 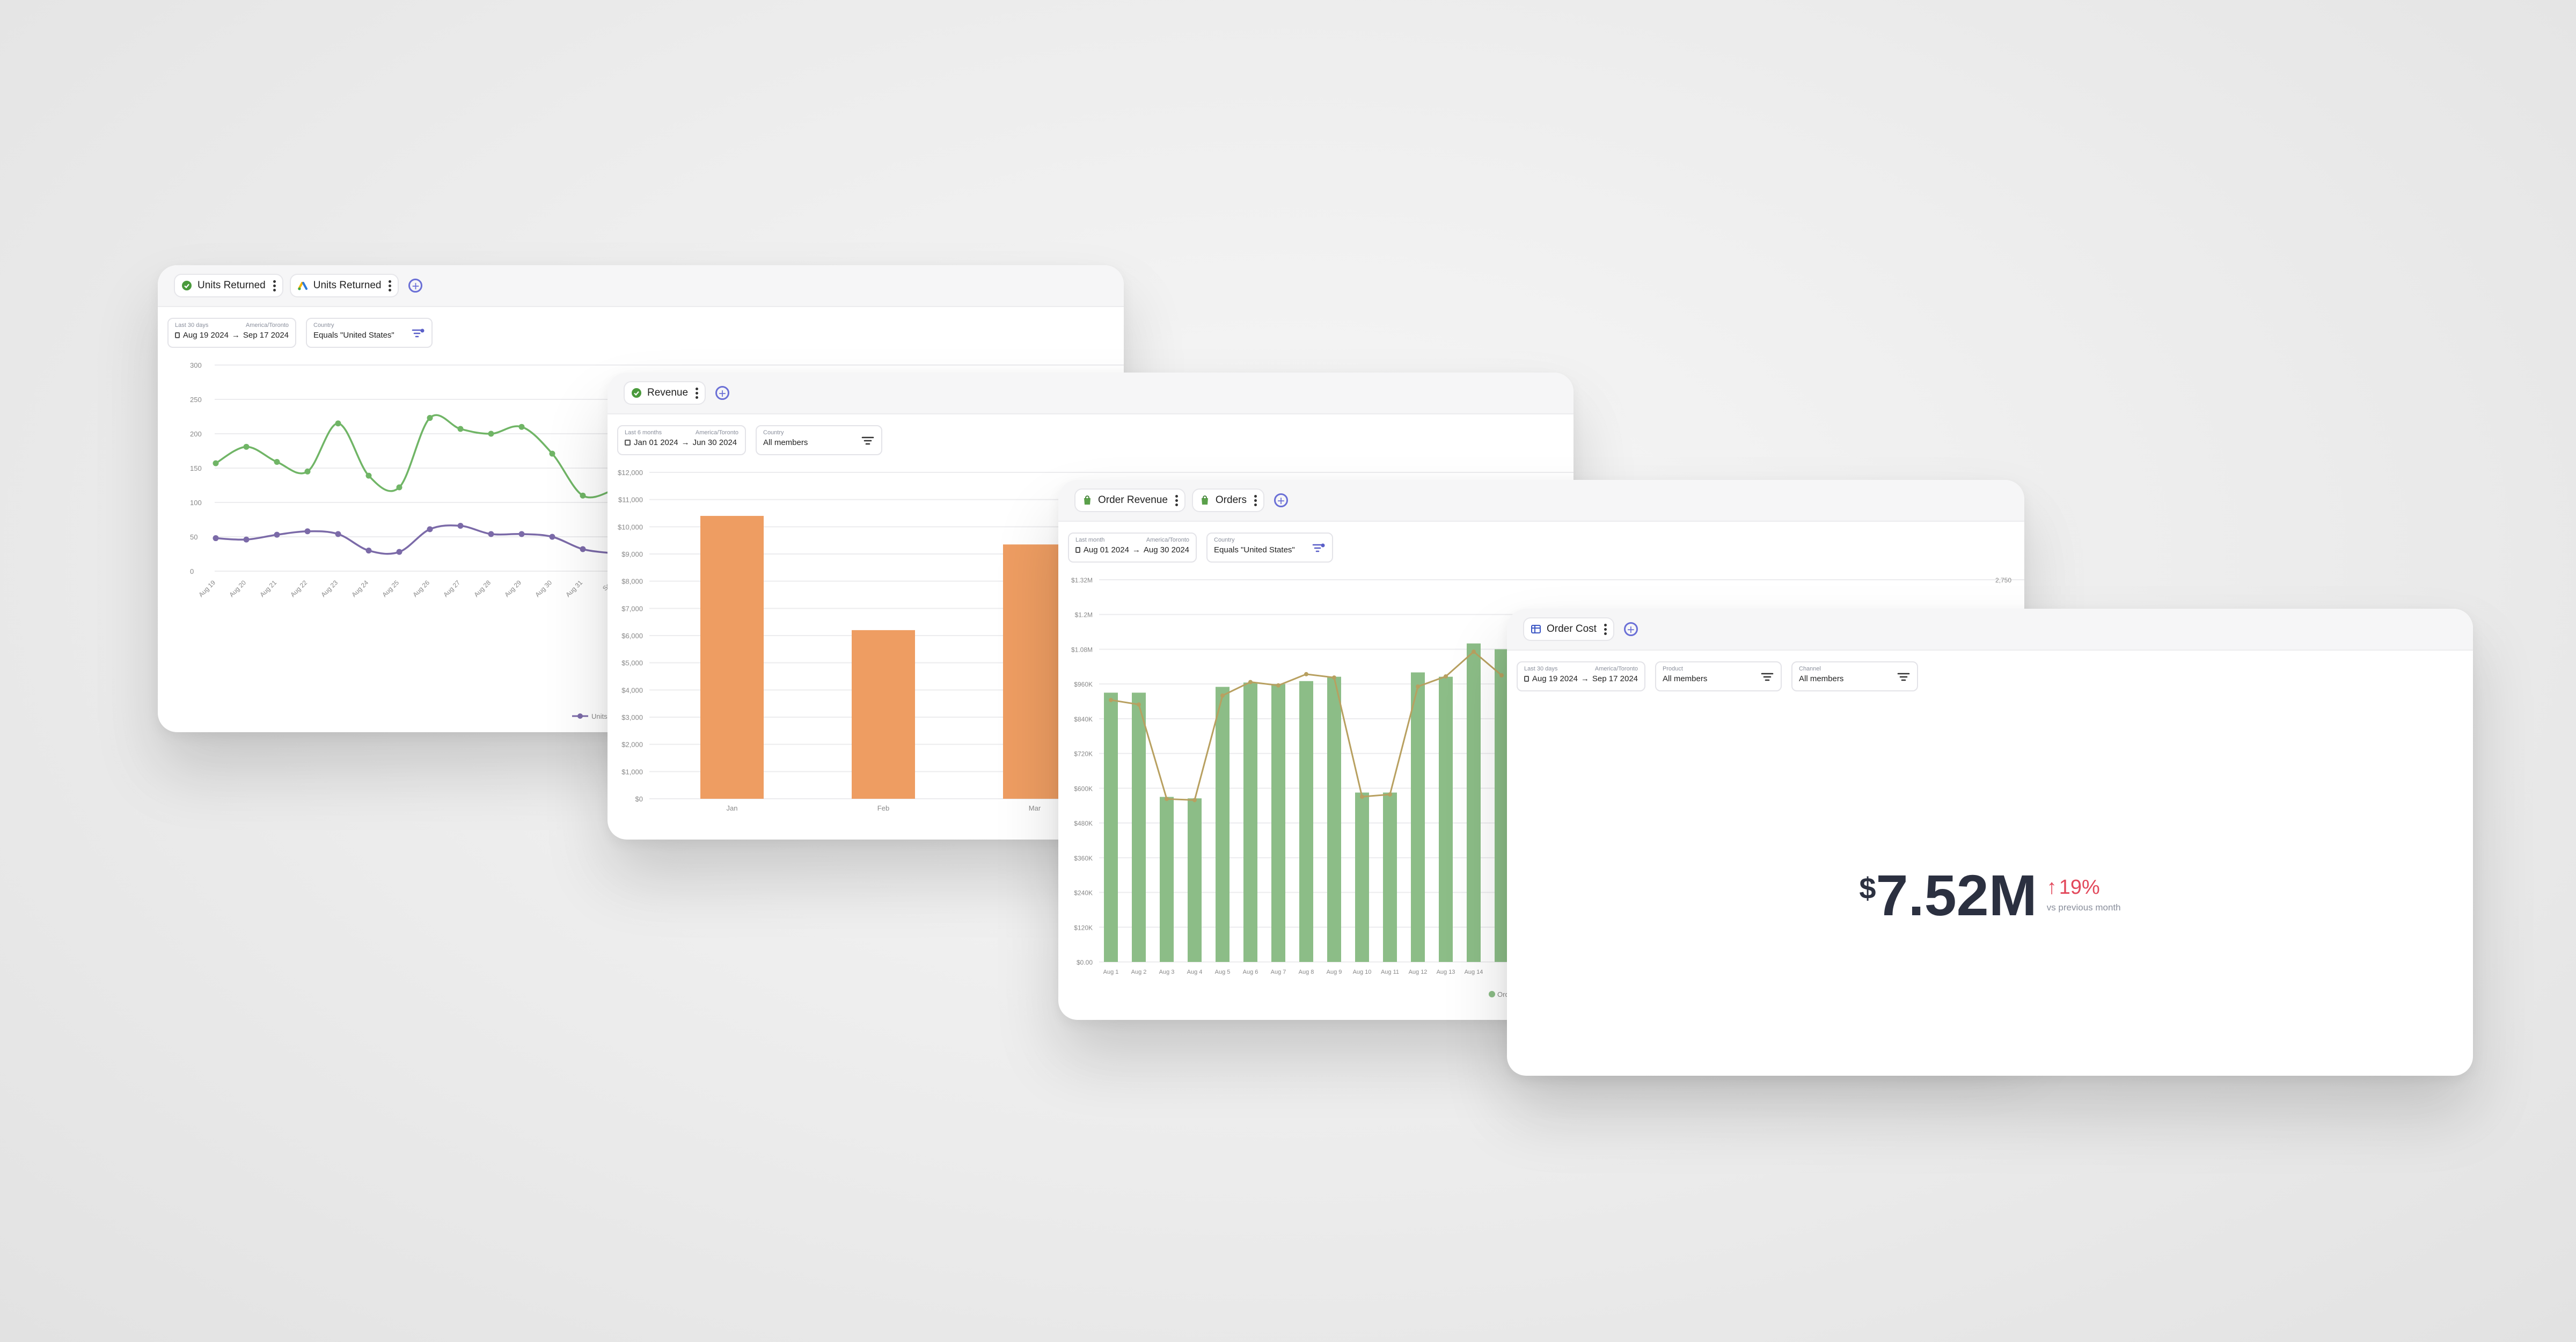 I want to click on country-filter: Country All members, so click(x=819, y=440).